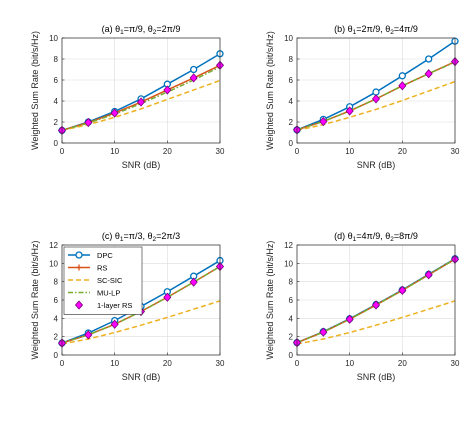  Describe the element at coordinates (90, 255) in the screenshot. I see `legend-item: DPC` at that location.